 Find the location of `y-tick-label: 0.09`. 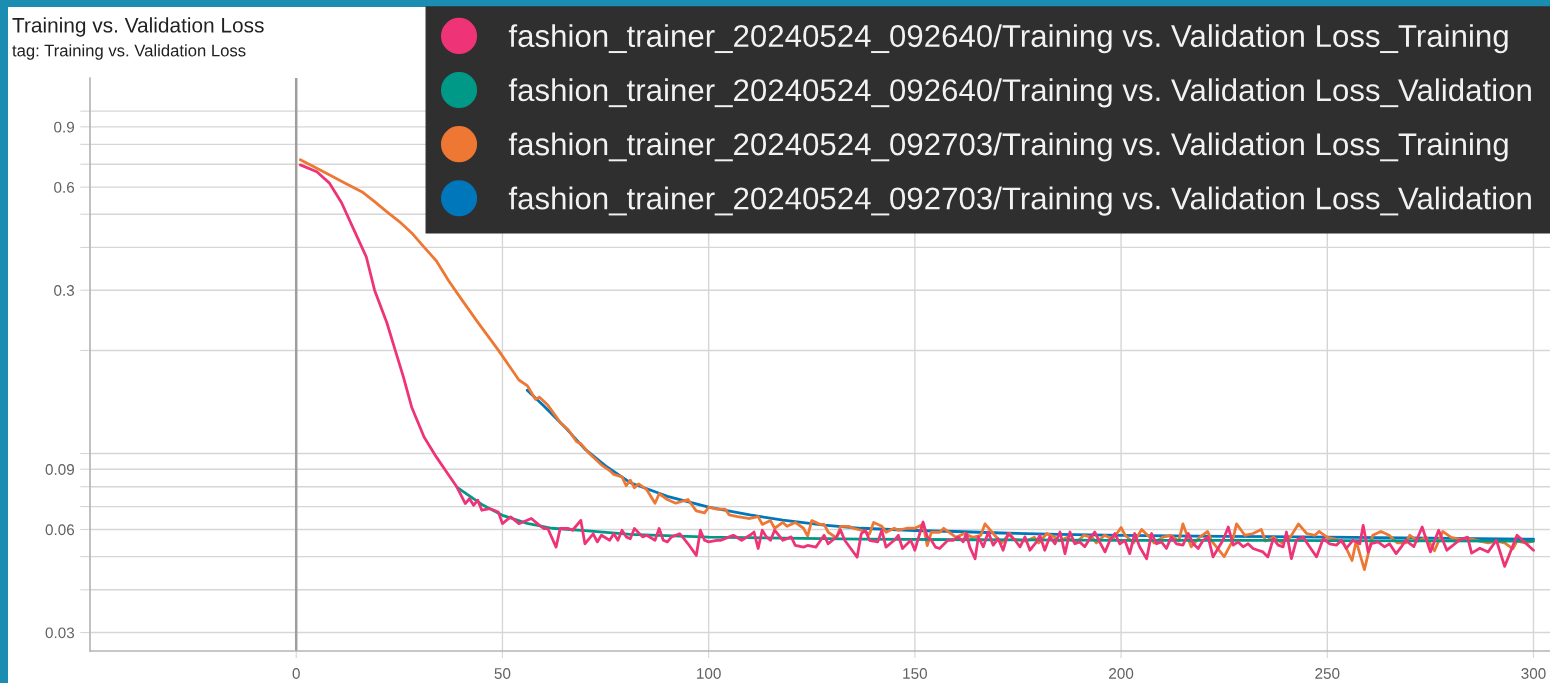

y-tick-label: 0.09 is located at coordinates (59, 469).